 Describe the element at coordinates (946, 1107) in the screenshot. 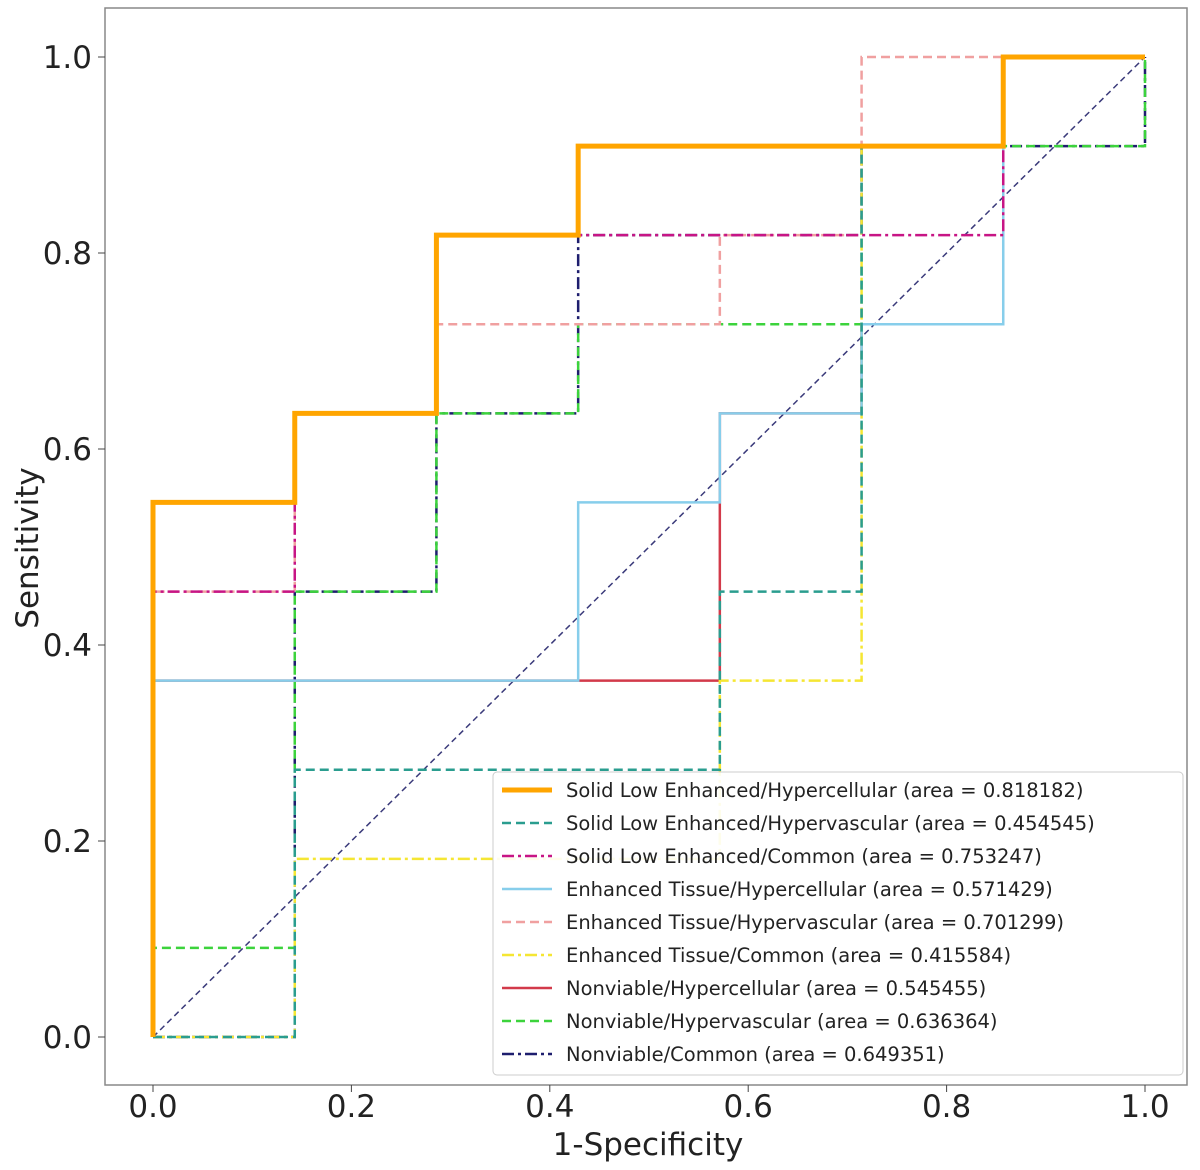

I see `x-tick-label: 0.8` at that location.